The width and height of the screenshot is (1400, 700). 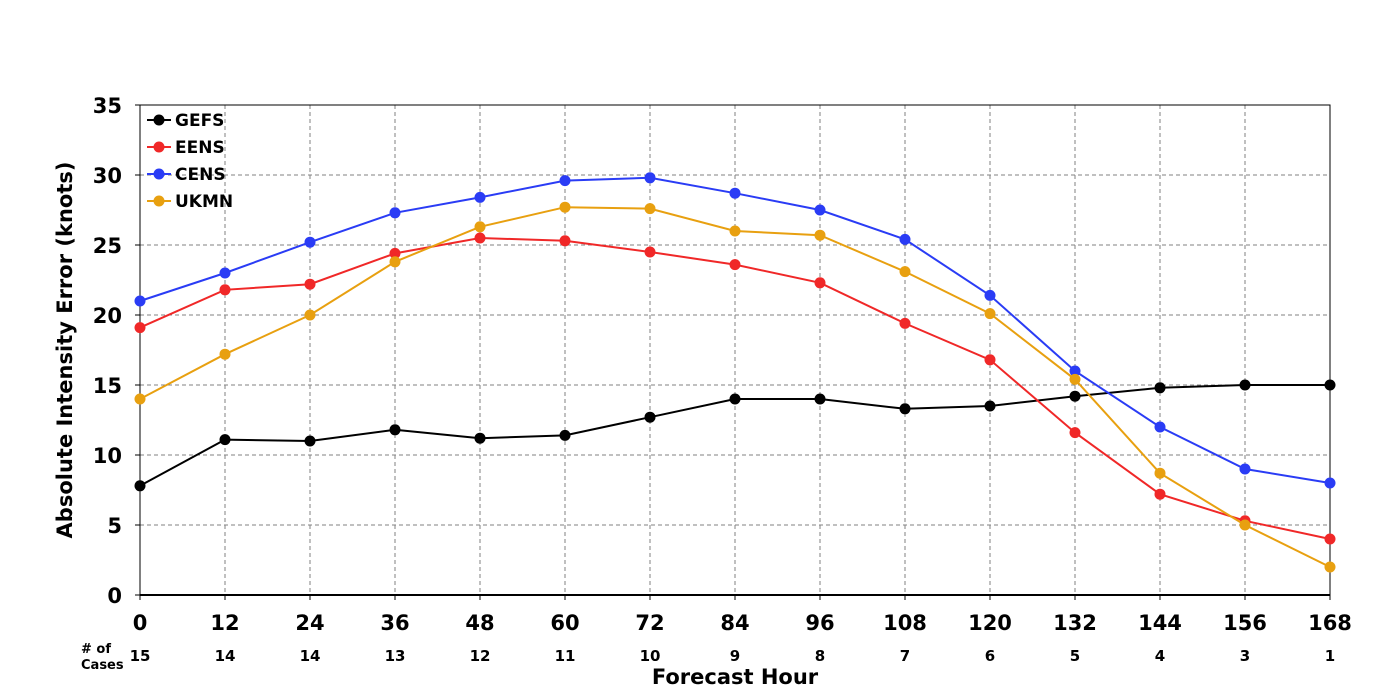 I want to click on y-tick-label: 5, so click(x=114, y=526).